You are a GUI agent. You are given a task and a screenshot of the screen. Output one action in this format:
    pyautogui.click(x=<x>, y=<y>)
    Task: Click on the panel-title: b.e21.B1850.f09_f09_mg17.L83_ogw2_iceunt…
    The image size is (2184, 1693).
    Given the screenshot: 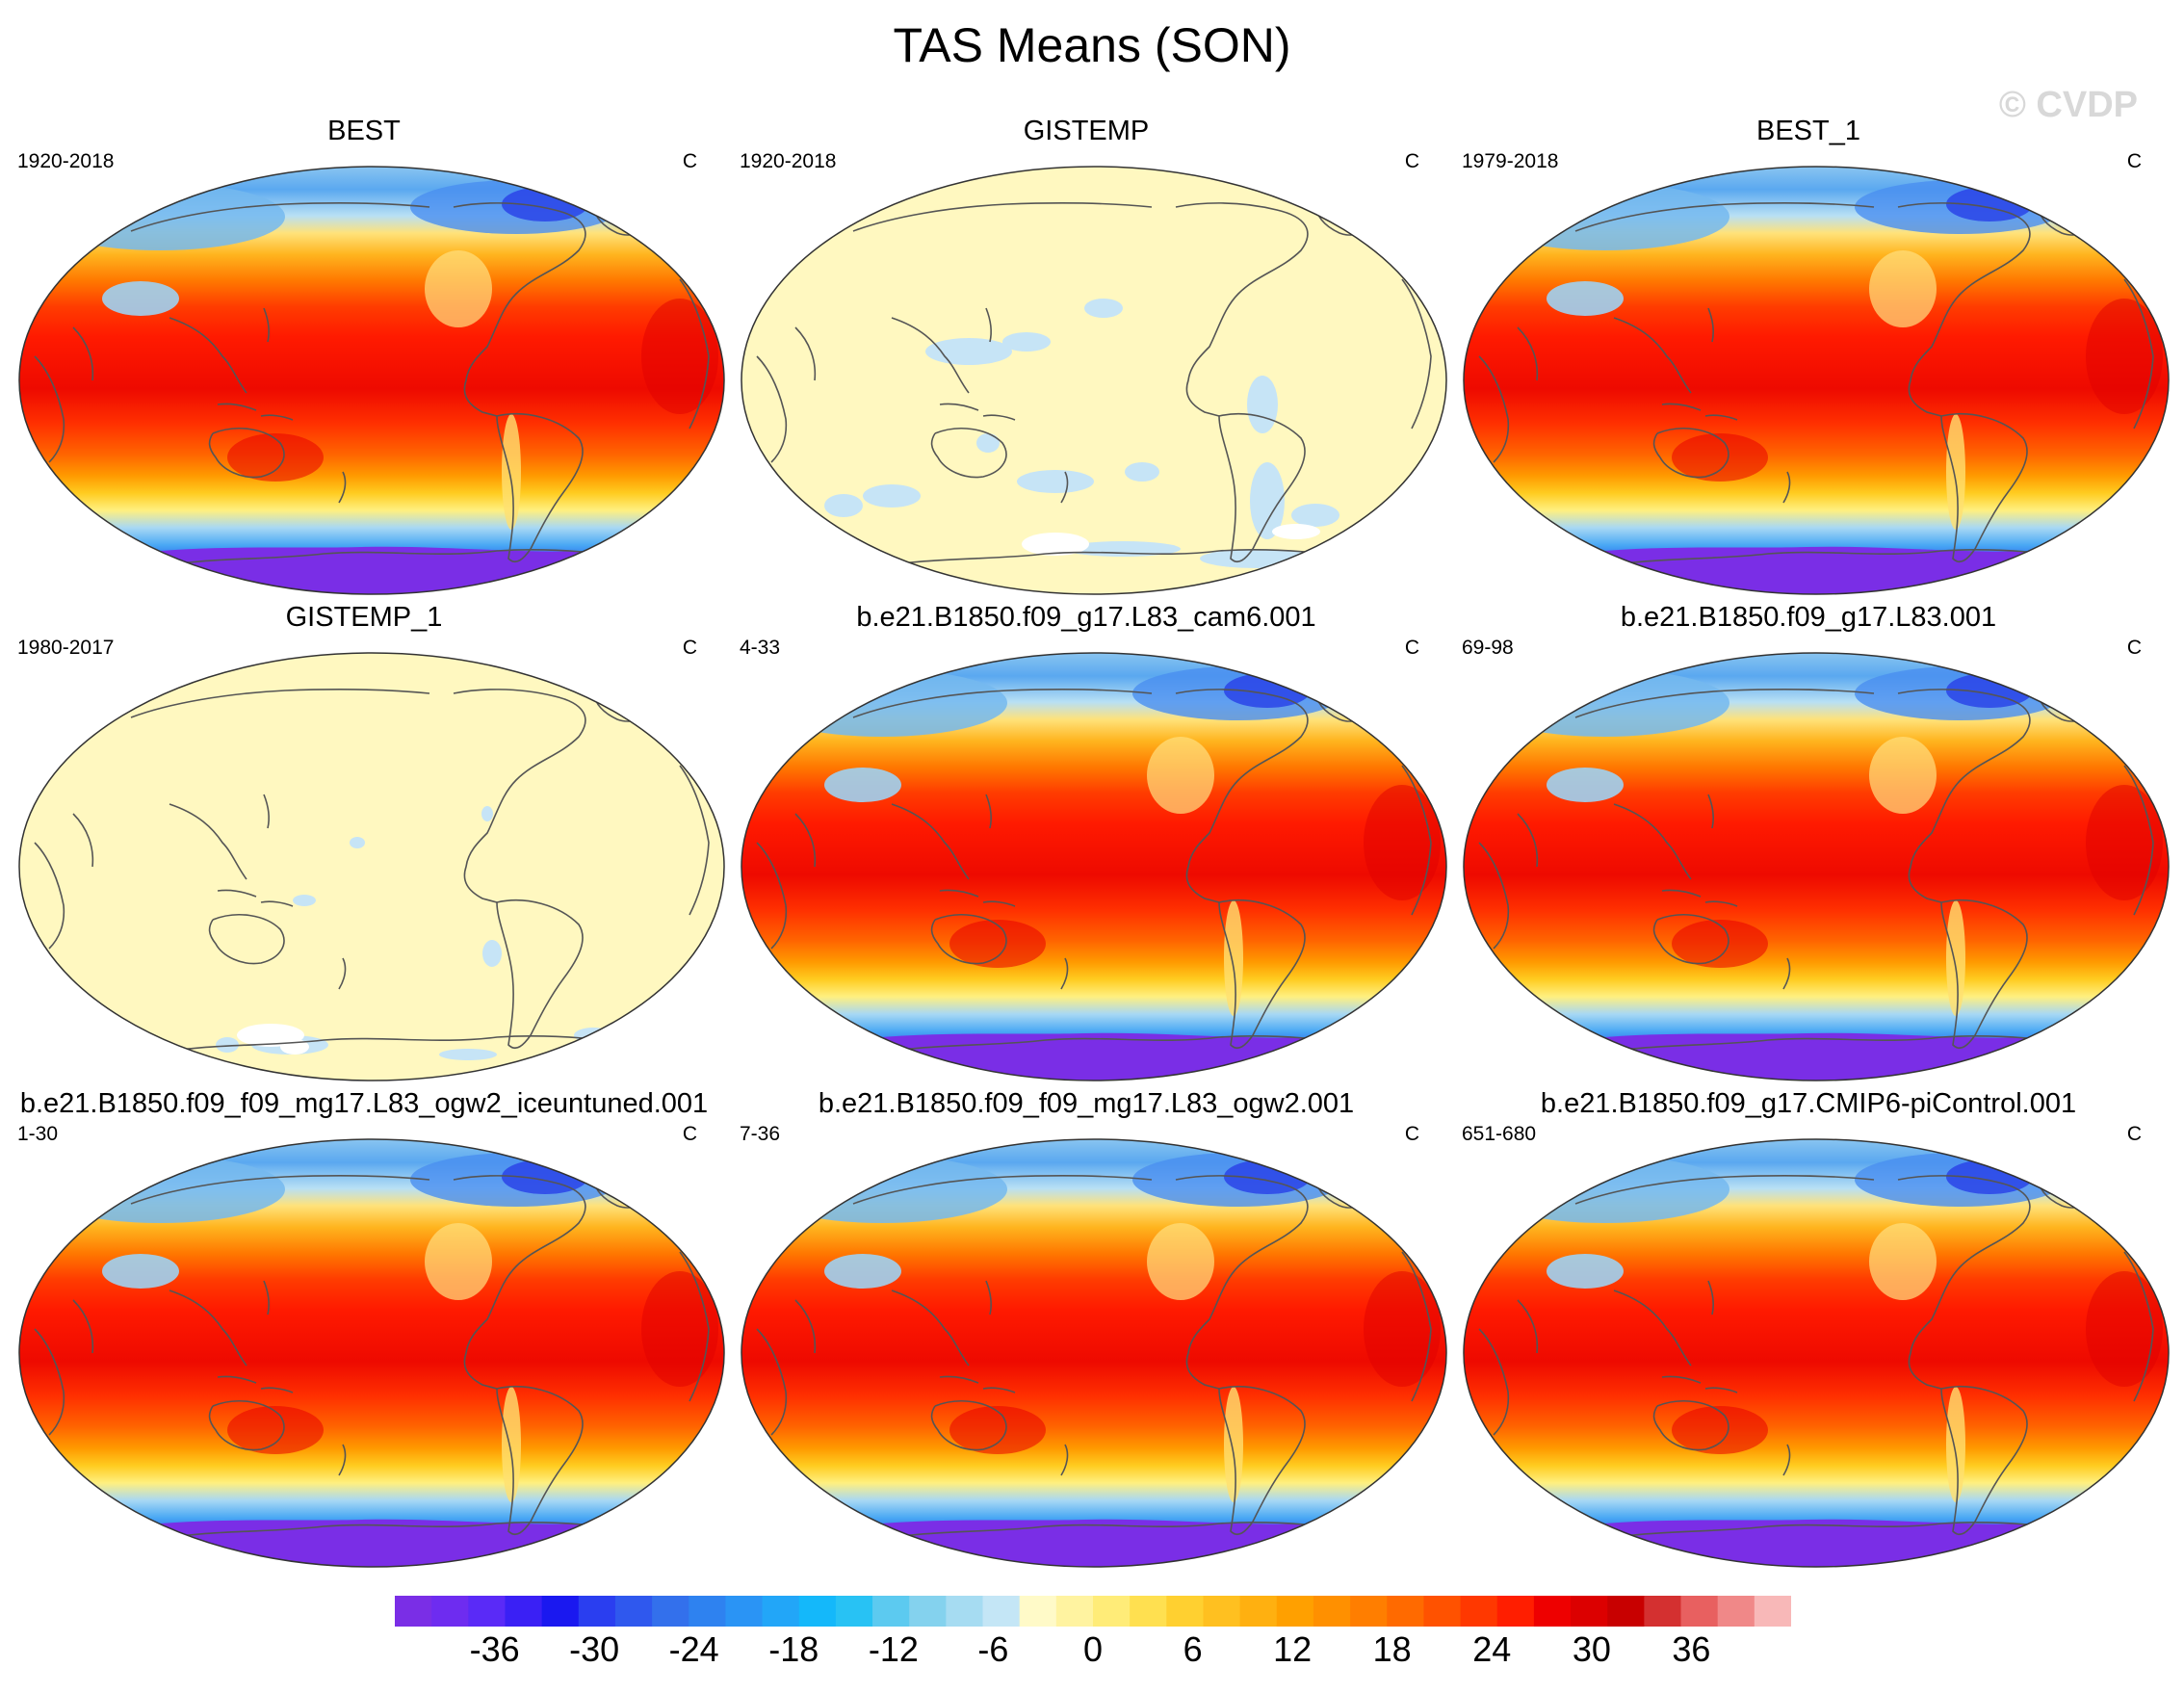 What is the action you would take?
    pyautogui.click(x=364, y=1103)
    